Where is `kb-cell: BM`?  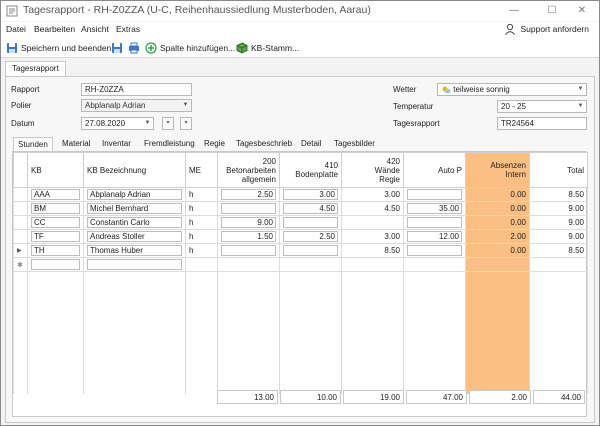
kb-cell: BM is located at coordinates (55, 208).